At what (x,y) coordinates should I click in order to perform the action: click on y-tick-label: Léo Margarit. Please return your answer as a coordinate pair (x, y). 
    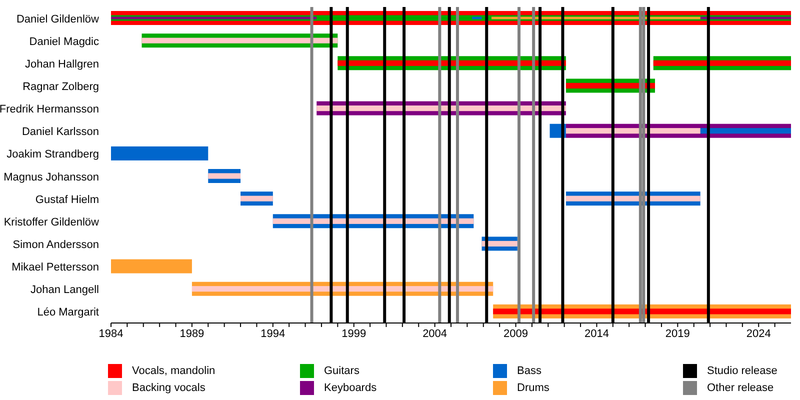
    Looking at the image, I should click on (68, 312).